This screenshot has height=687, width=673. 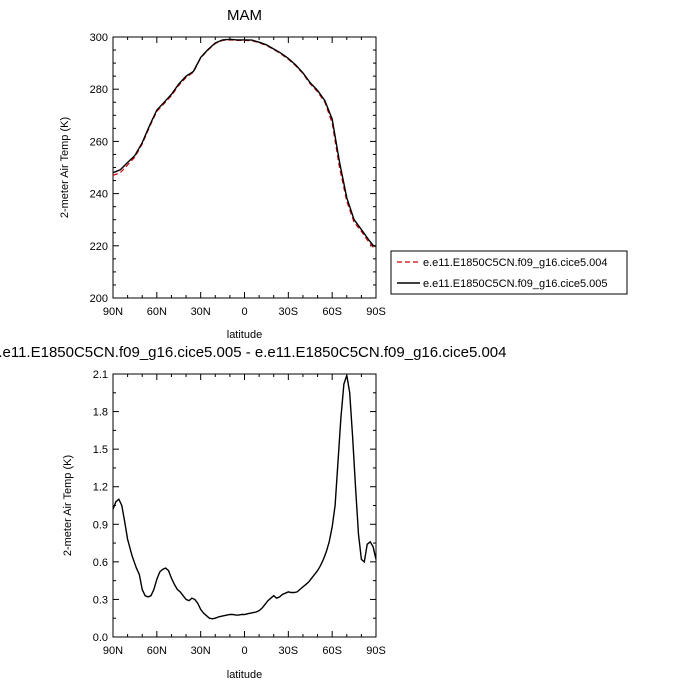 I want to click on top-x-tick-labels: 90N 60N 30N 0 30S 60S 90S, so click(x=244, y=312).